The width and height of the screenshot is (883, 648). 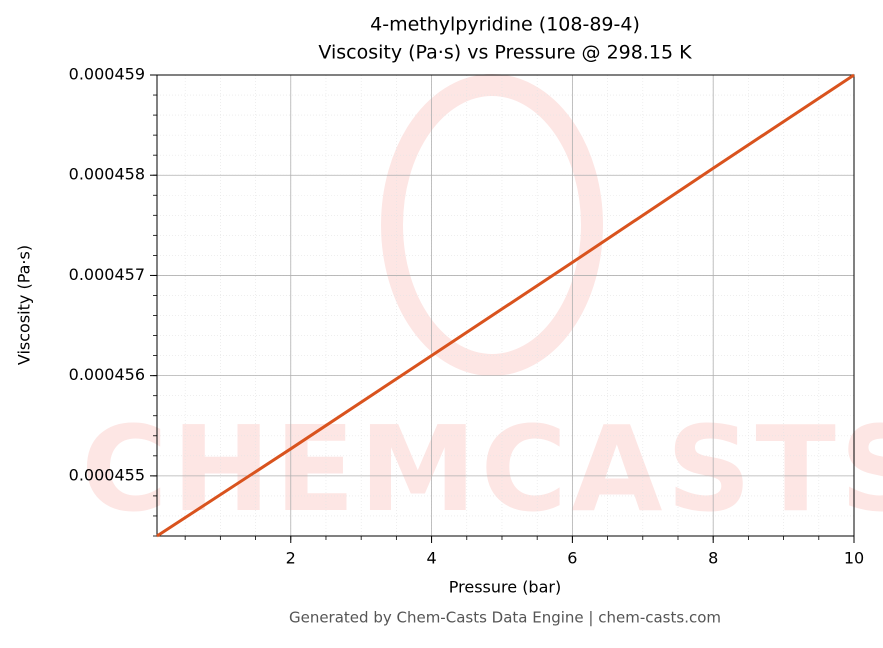 I want to click on y-tick-label: 0.000456, so click(x=107, y=374).